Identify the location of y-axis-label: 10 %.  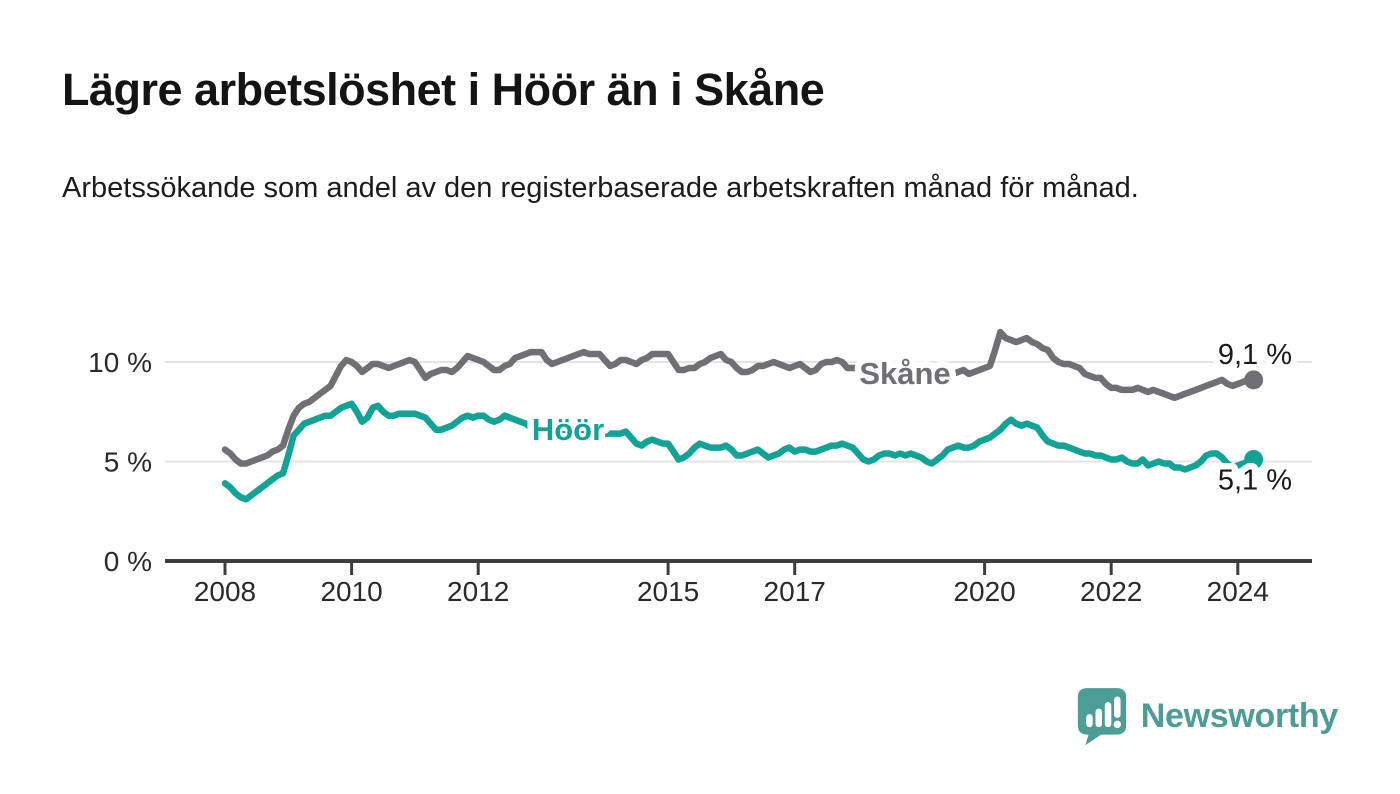
(120, 362).